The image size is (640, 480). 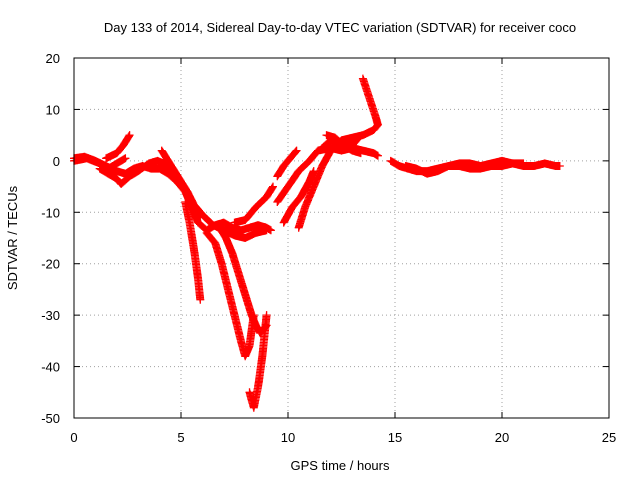 What do you see at coordinates (609, 437) in the screenshot?
I see `x-tick-label: 25` at bounding box center [609, 437].